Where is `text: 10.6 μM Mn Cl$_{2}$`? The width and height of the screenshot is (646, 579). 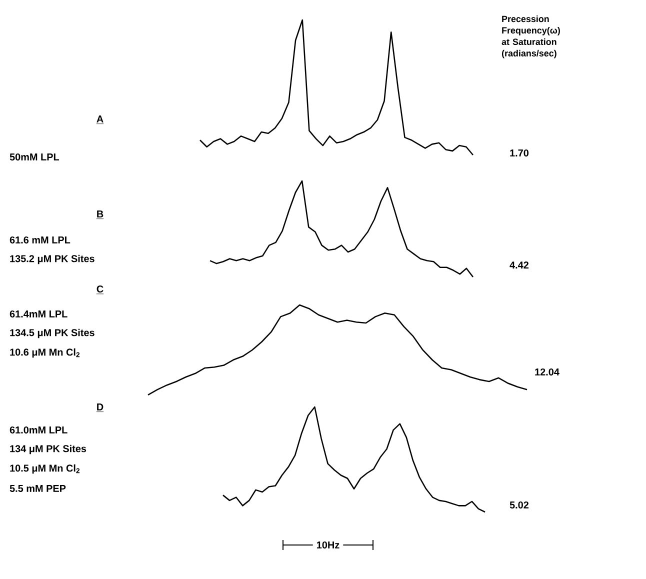 text: 10.6 μM Mn Cl$_{2}$ is located at coordinates (45, 353).